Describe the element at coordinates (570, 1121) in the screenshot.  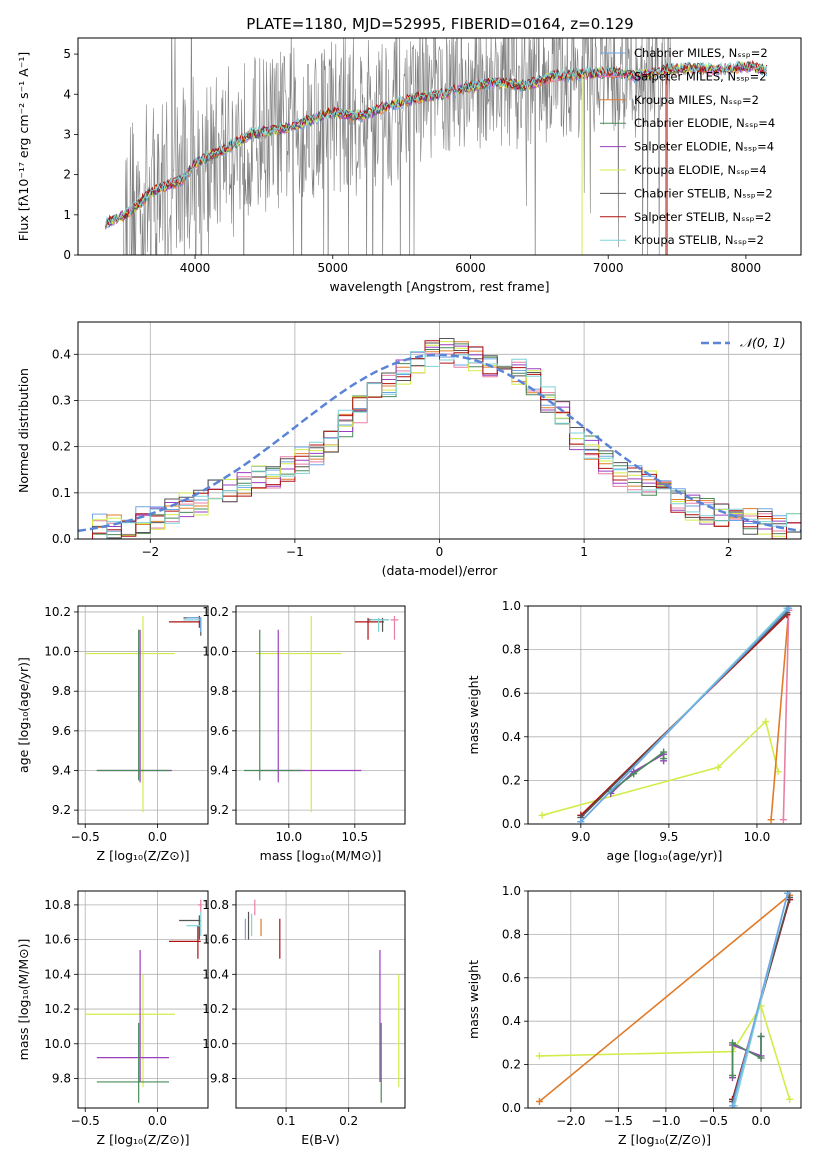
I see `x-tick-label: −2.0` at that location.